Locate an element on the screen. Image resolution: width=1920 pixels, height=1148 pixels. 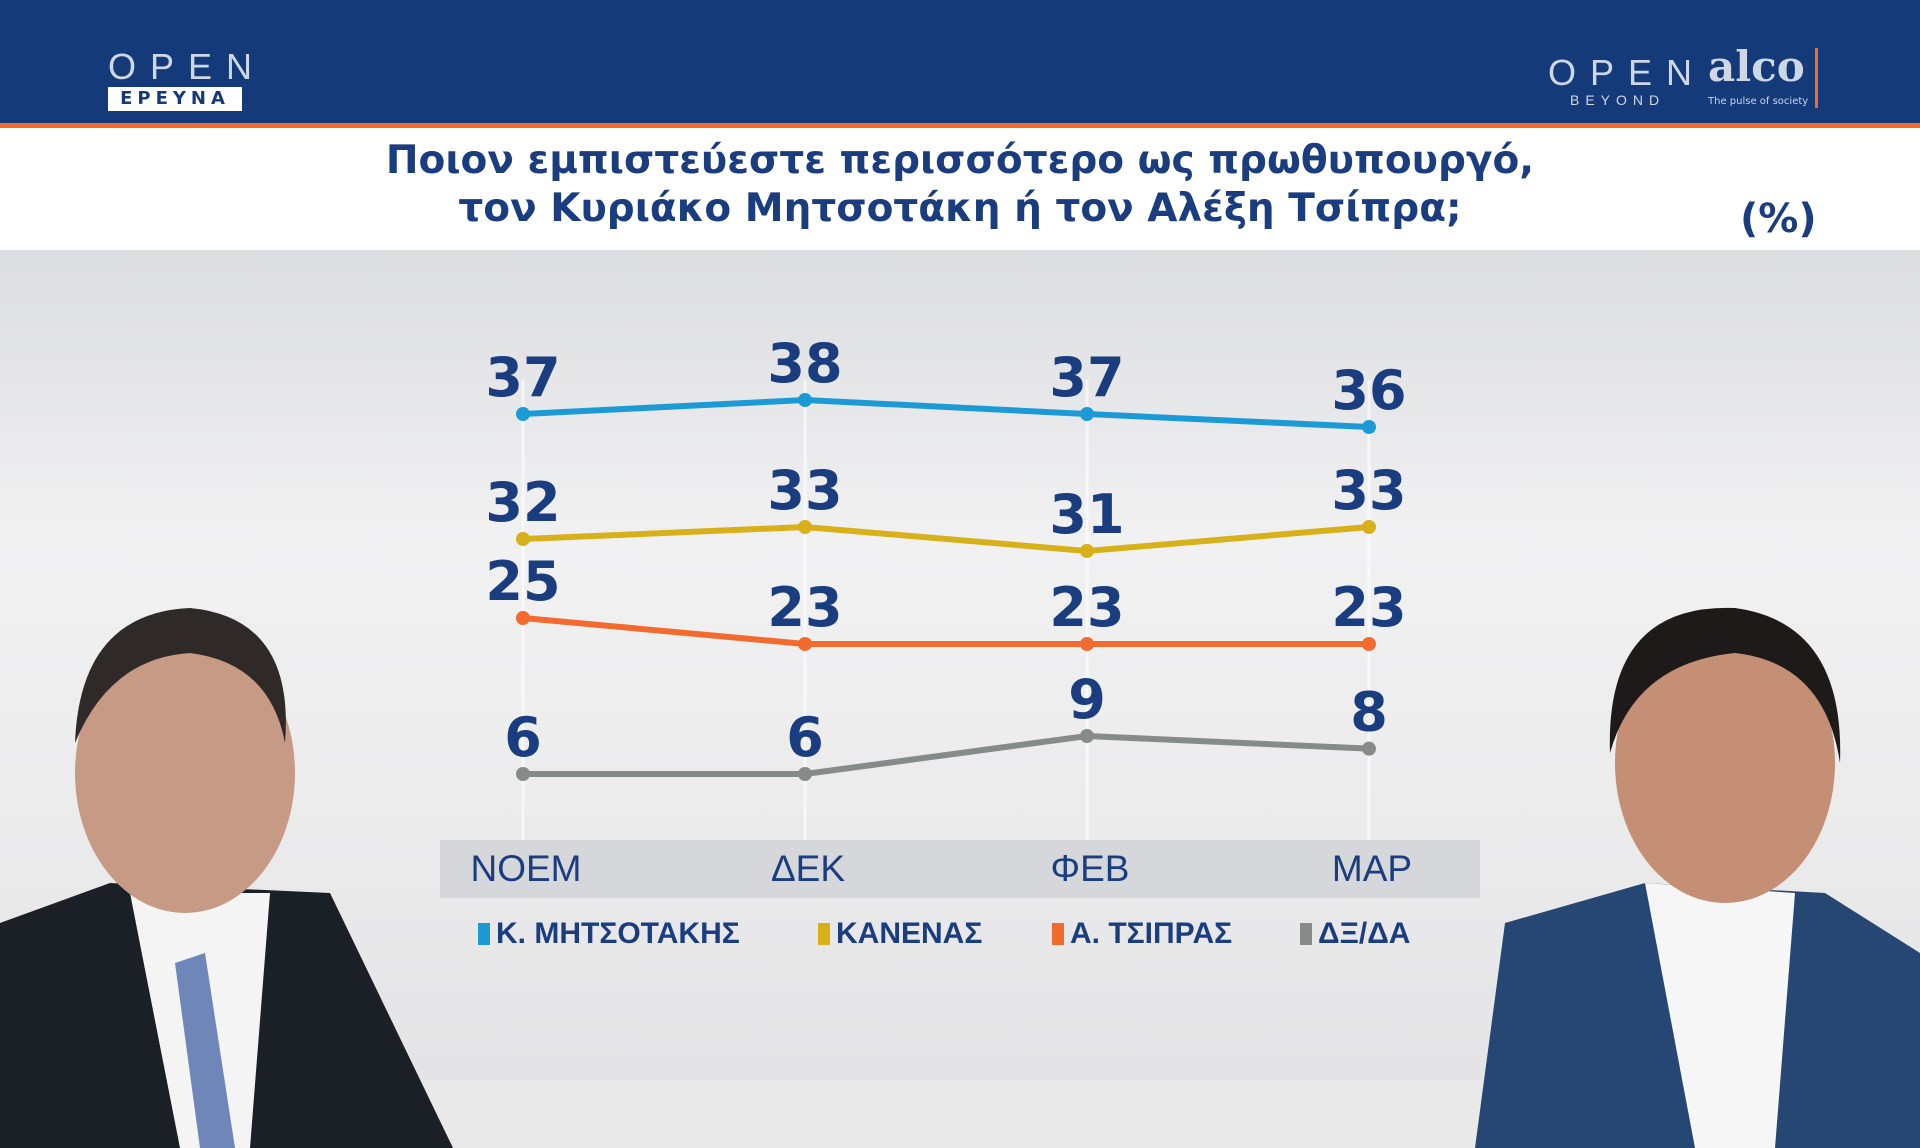
legend-item: Κ. ΜΗΤΣΟΤΑΚΗΣ is located at coordinates (609, 934).